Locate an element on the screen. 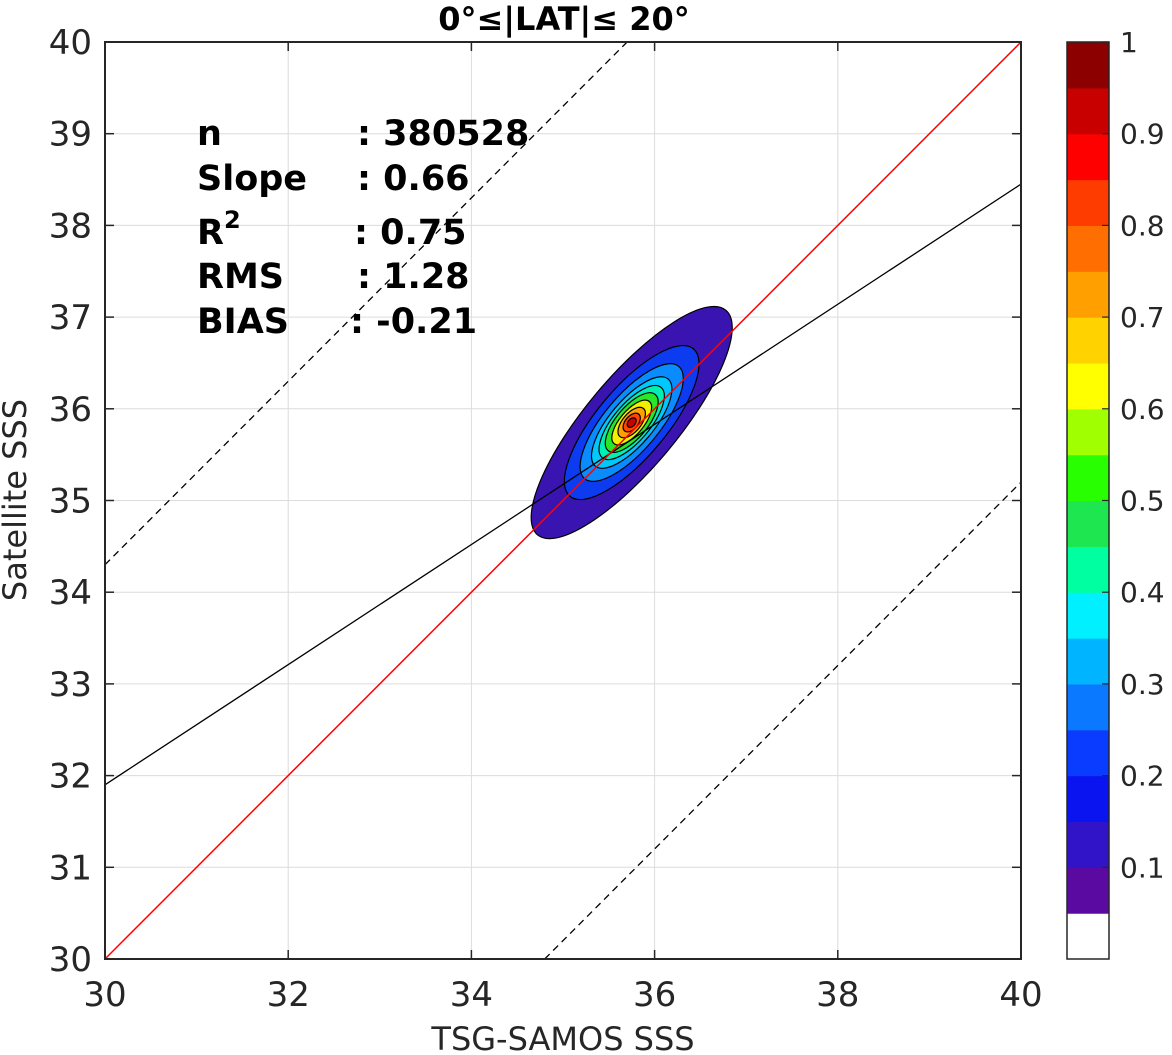 This screenshot has width=1172, height=1055. stat-n-label: n is located at coordinates (209, 134).